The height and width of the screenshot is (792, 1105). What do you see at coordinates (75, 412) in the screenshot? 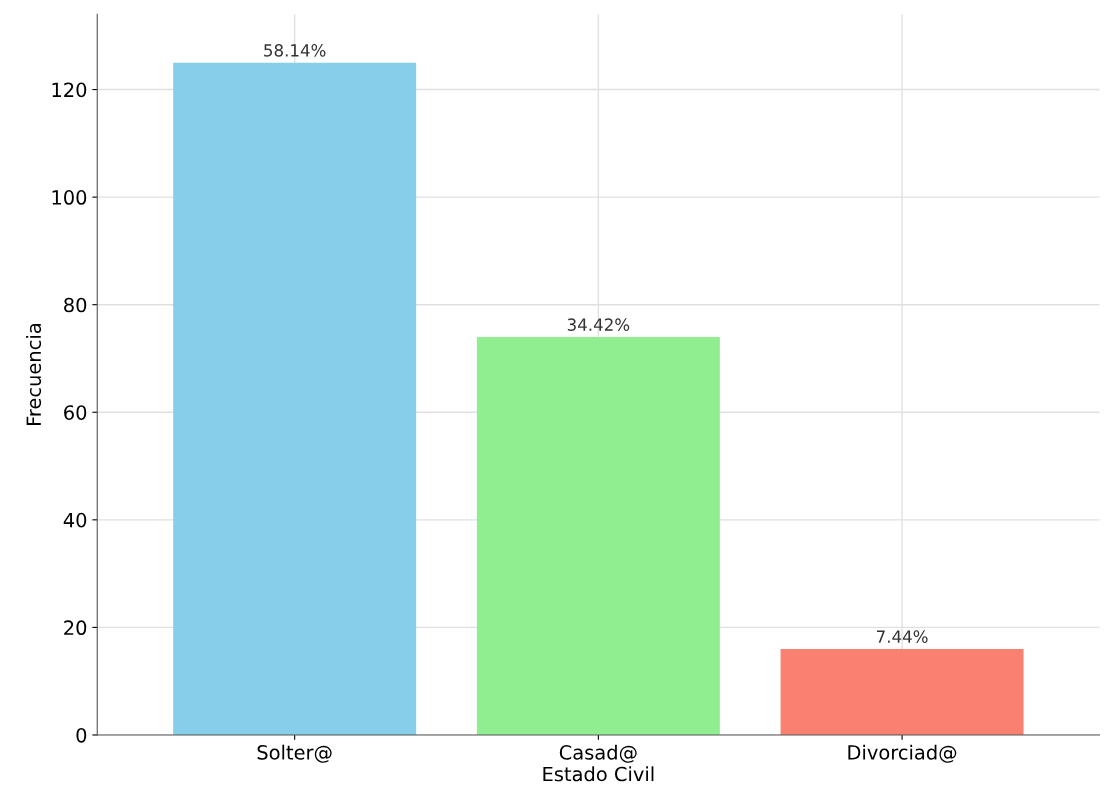
I see `y-tick-label: 60` at bounding box center [75, 412].